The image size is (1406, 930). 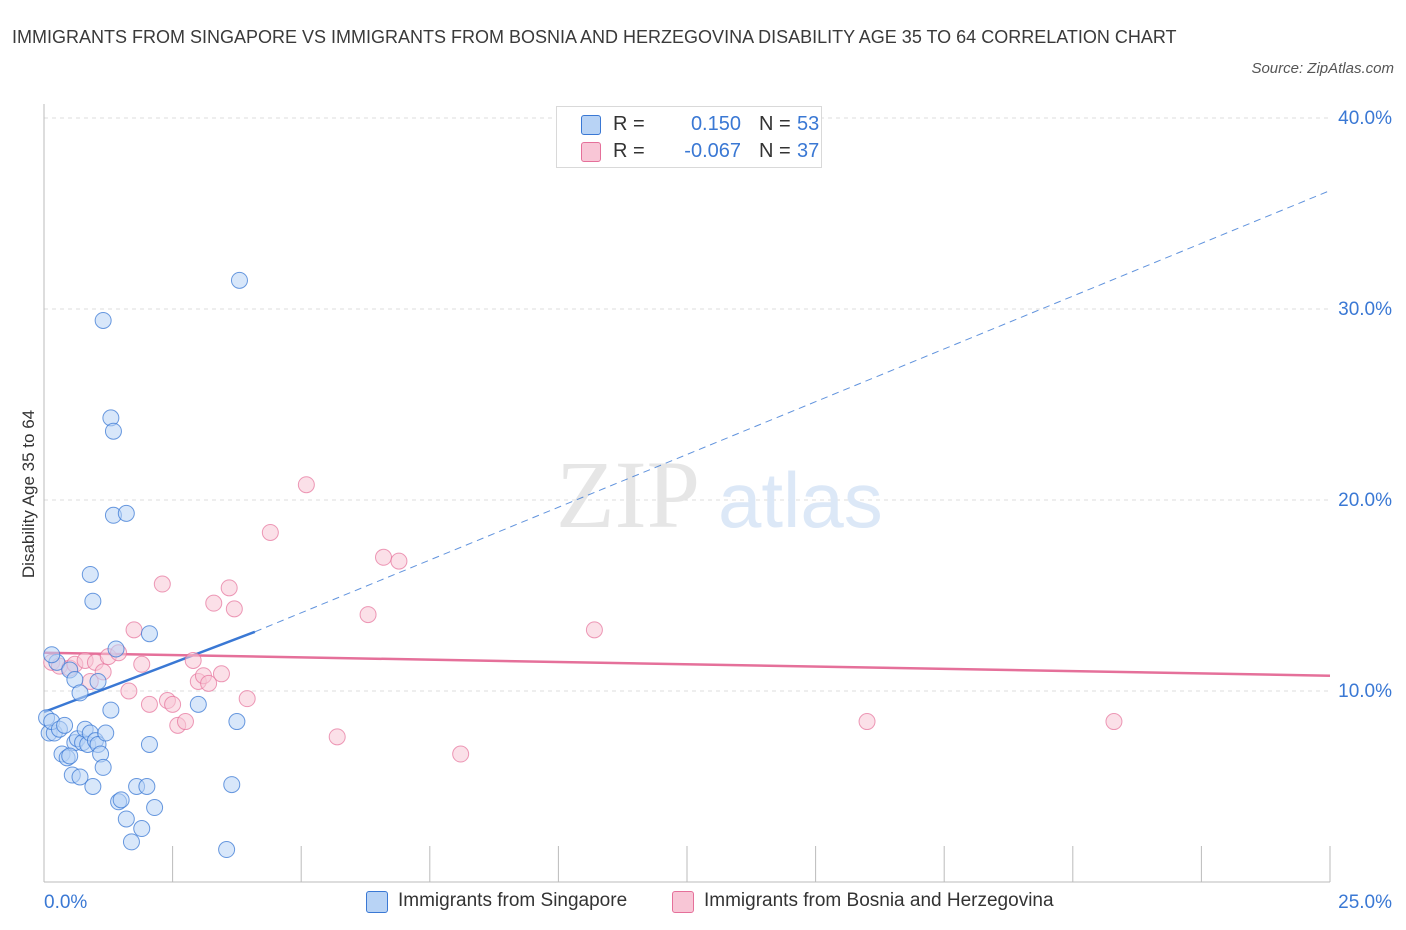 I want to click on correlation-legend: R = 0.150 N = 53 R = -0.067 N = 37, so click(x=689, y=137).